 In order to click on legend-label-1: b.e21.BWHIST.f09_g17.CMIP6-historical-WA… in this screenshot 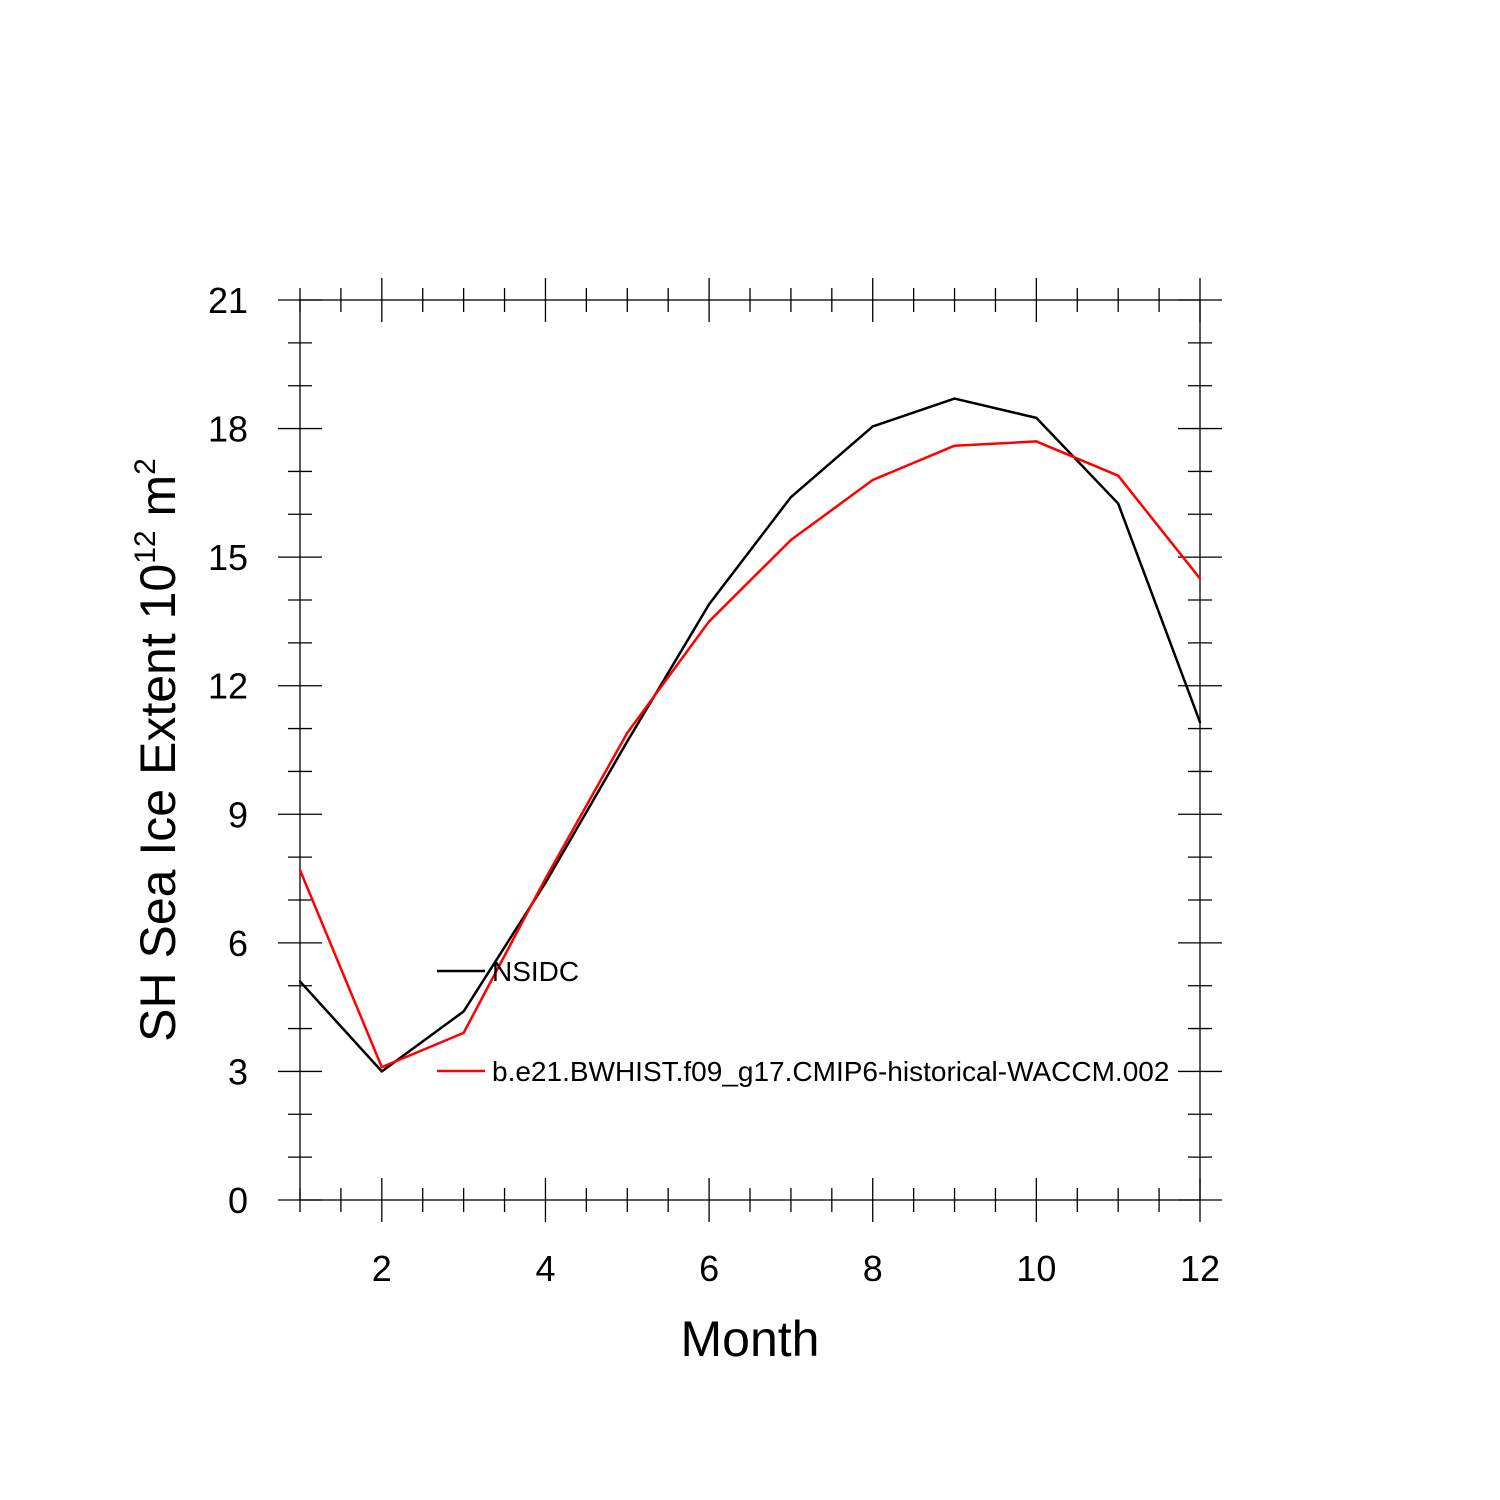, I will do `click(830, 1071)`.